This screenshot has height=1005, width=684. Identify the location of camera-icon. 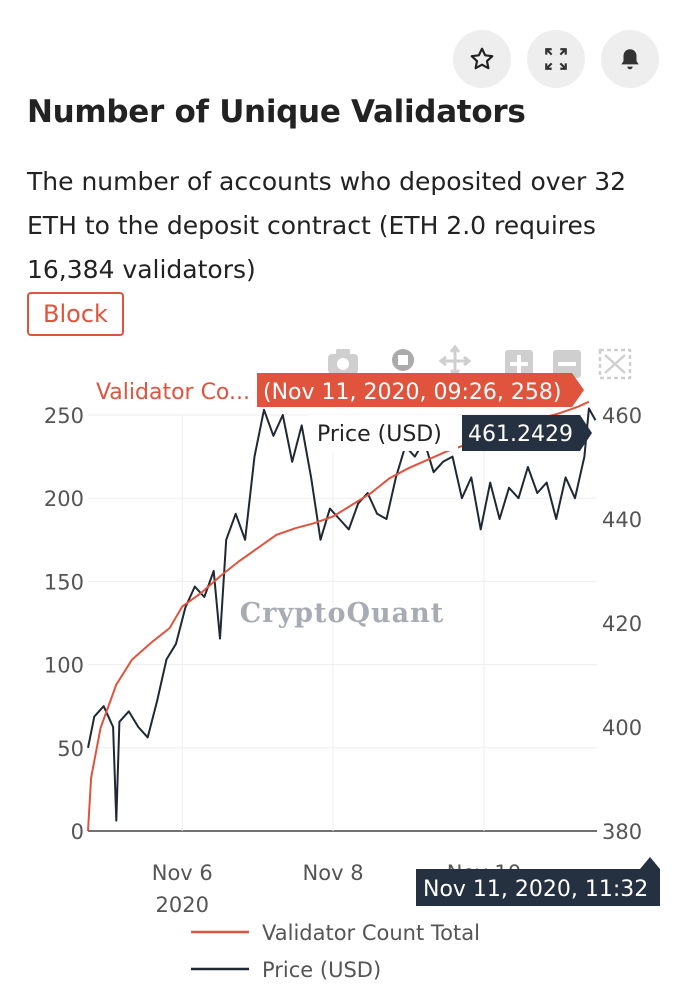
(343, 361).